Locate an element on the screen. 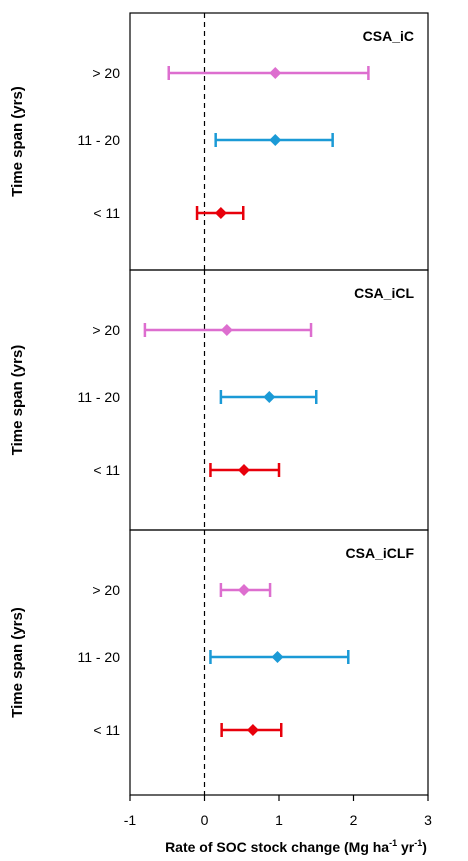  x-tick-label: 3 is located at coordinates (428, 820).